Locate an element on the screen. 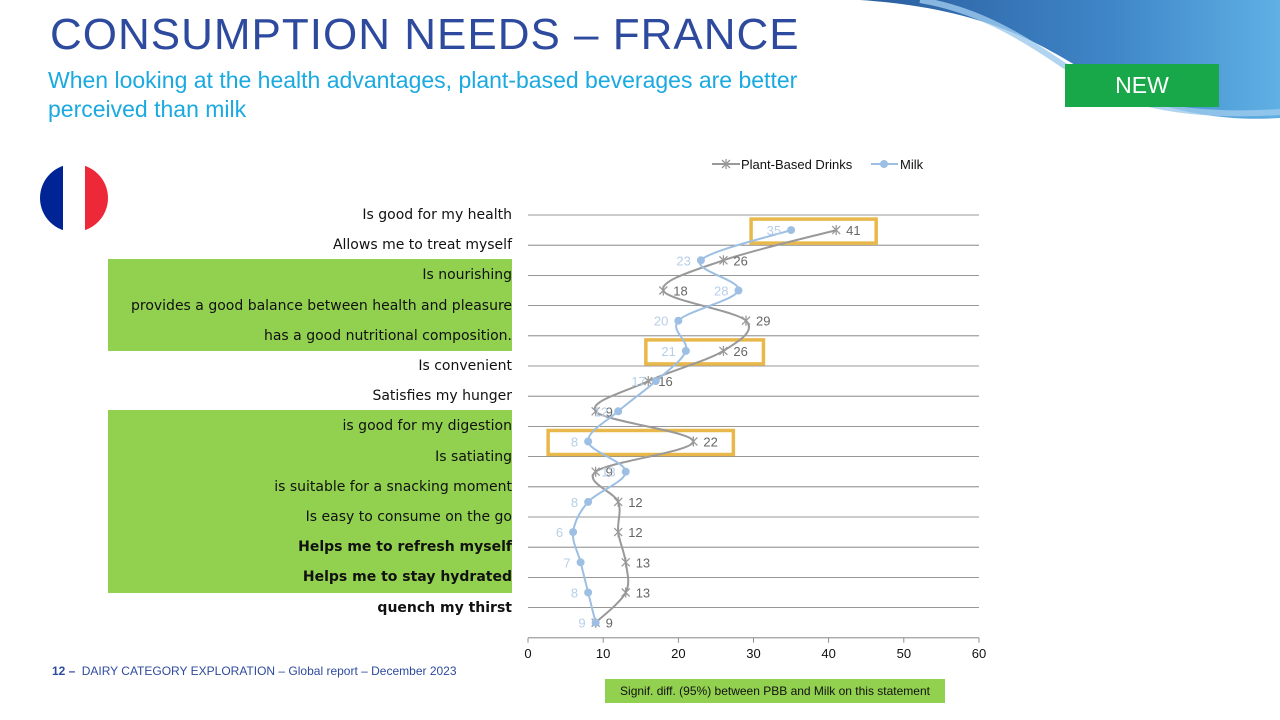 Image resolution: width=1280 pixels, height=720 pixels. france-flag-icon is located at coordinates (74, 198).